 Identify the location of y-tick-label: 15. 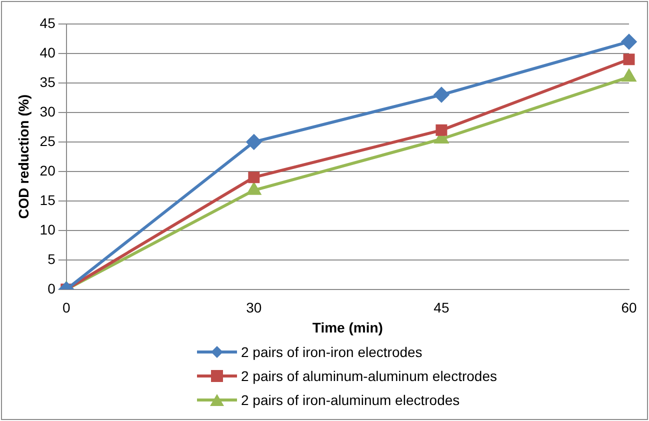
(48, 200).